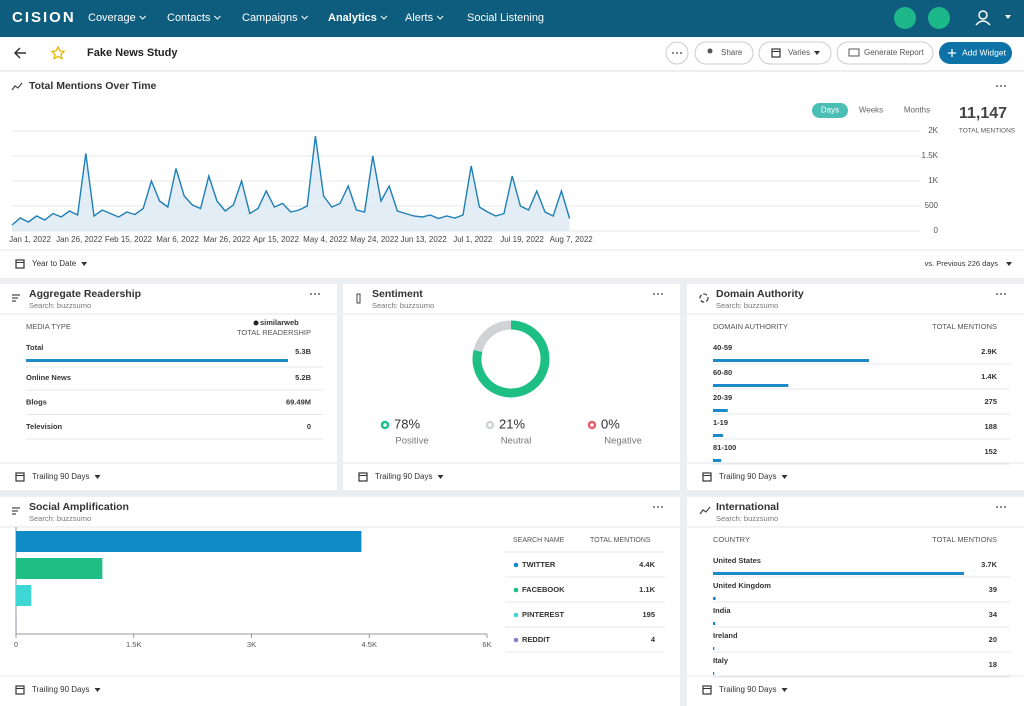 The image size is (1024, 706). Describe the element at coordinates (352, 18) in the screenshot. I see `nav-item: Analytics` at that location.